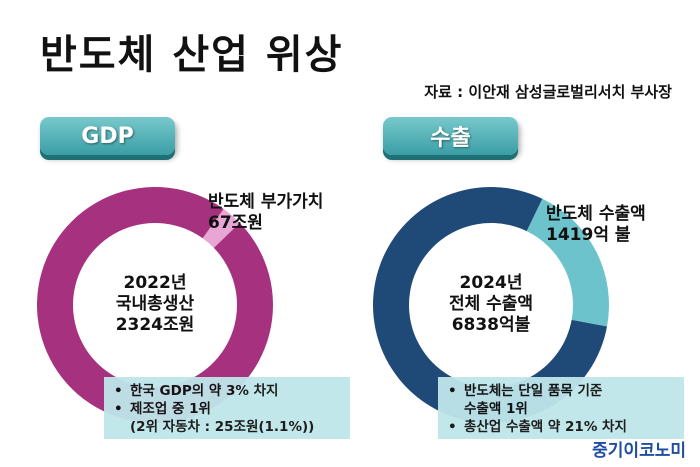 The width and height of the screenshot is (700, 467). What do you see at coordinates (545, 427) in the screenshot?
I see `export-note-text: 총산업 수출액 약 21% 차지` at bounding box center [545, 427].